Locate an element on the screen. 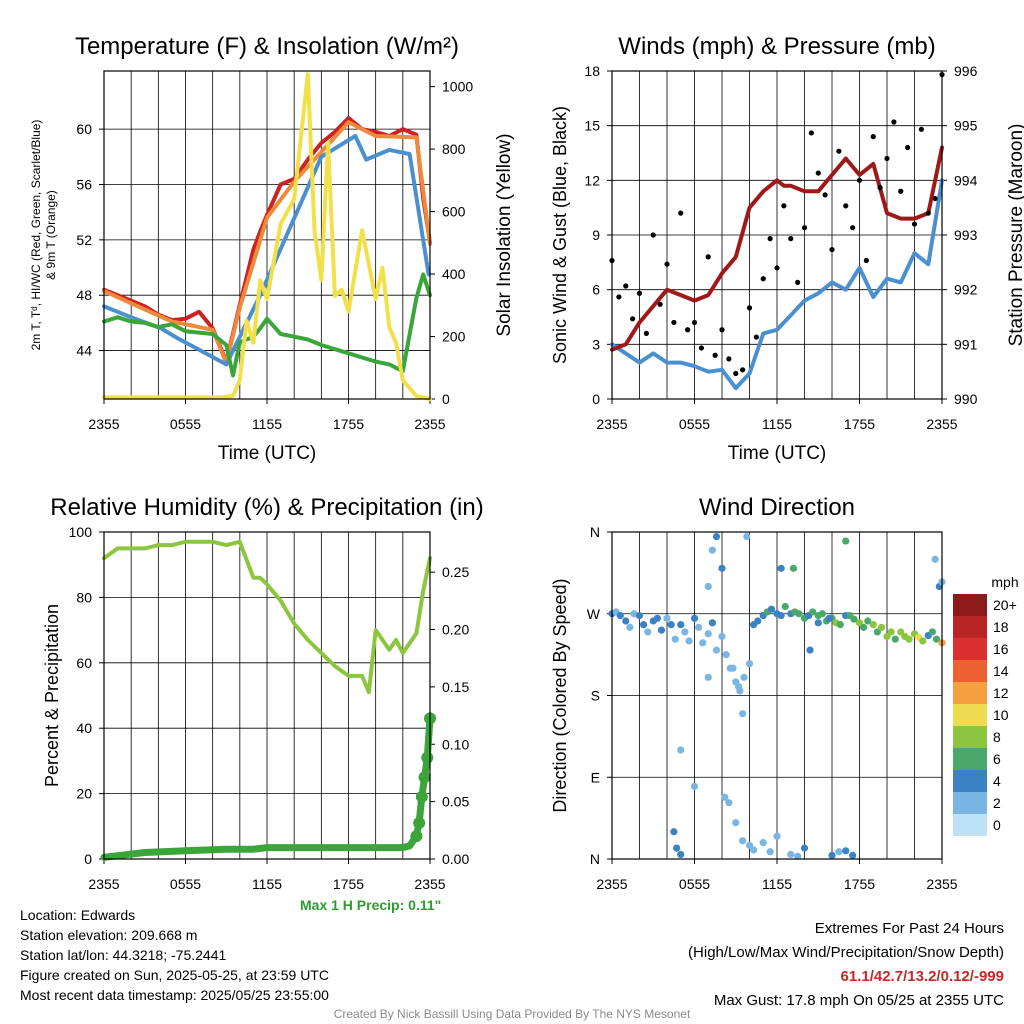 This screenshot has height=1024, width=1024. humidity-series-line is located at coordinates (267, 617).